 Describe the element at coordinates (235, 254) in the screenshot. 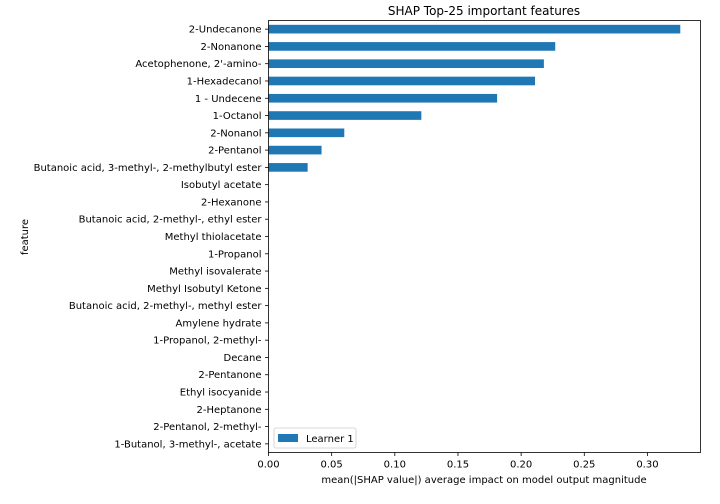

I see `y-tick-label: 1-Propanol` at that location.